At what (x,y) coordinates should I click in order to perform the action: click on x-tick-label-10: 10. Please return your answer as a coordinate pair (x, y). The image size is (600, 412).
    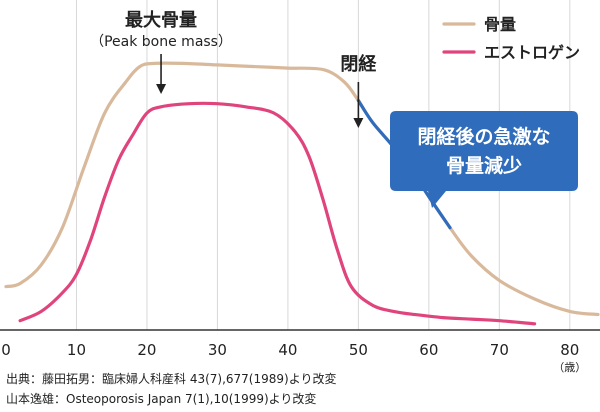
    Looking at the image, I should click on (76, 350).